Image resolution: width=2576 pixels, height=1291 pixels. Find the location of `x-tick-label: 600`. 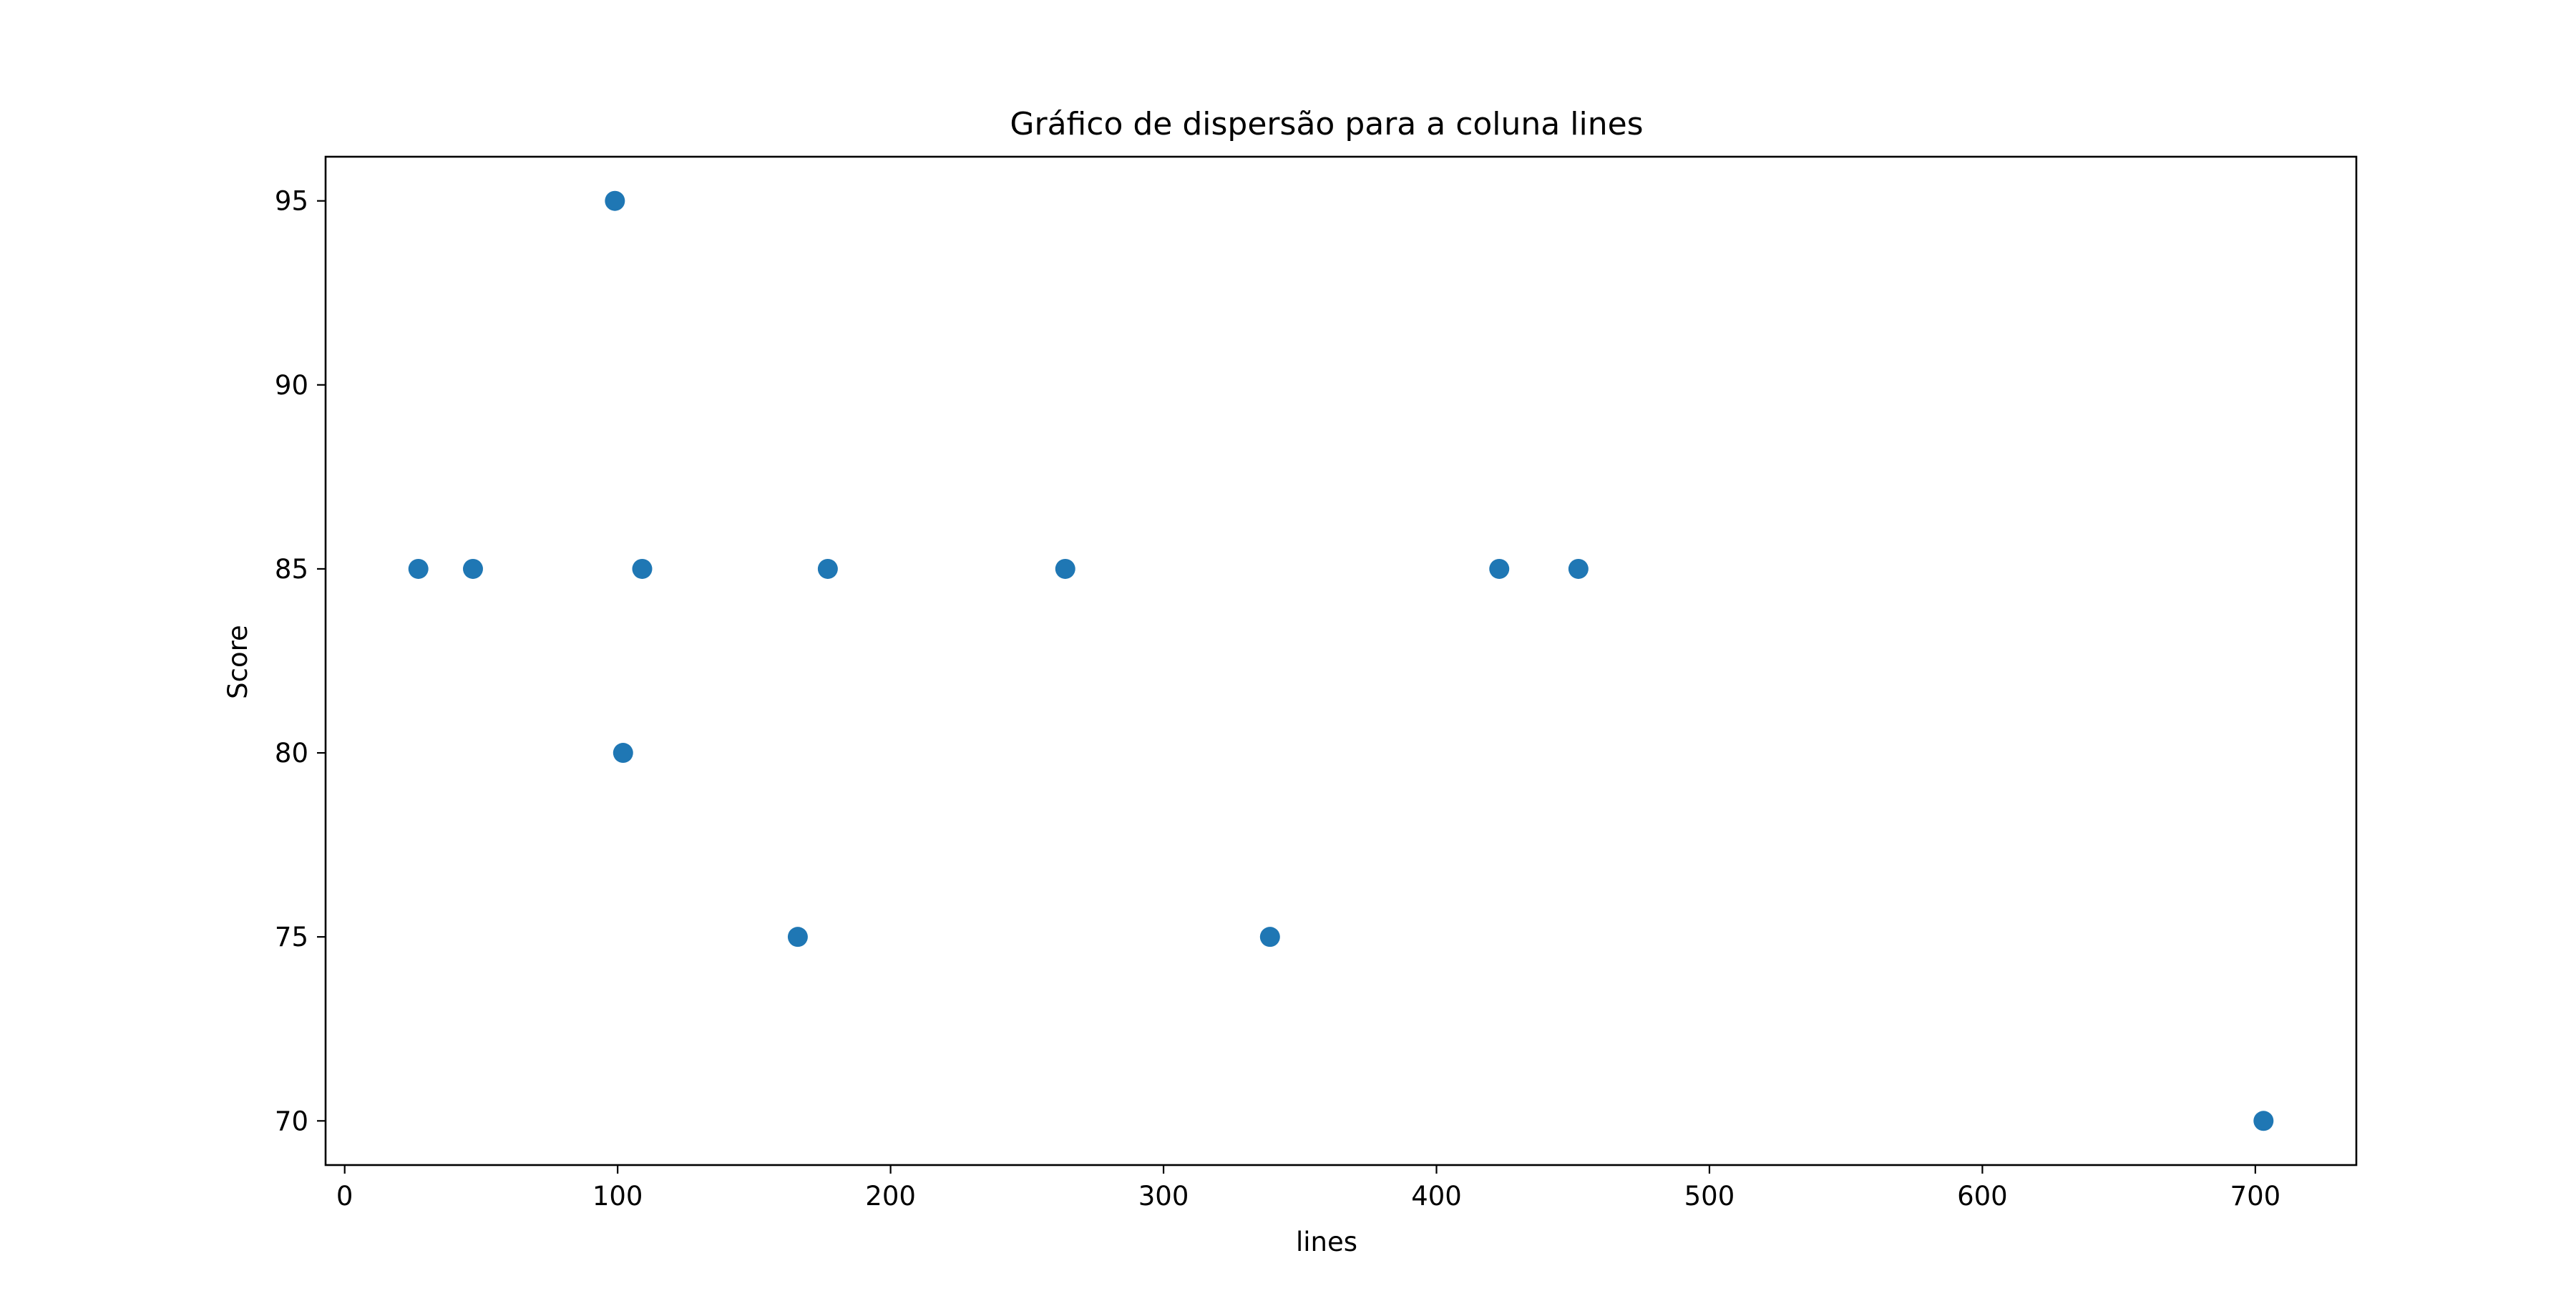

x-tick-label: 600 is located at coordinates (1982, 1196).